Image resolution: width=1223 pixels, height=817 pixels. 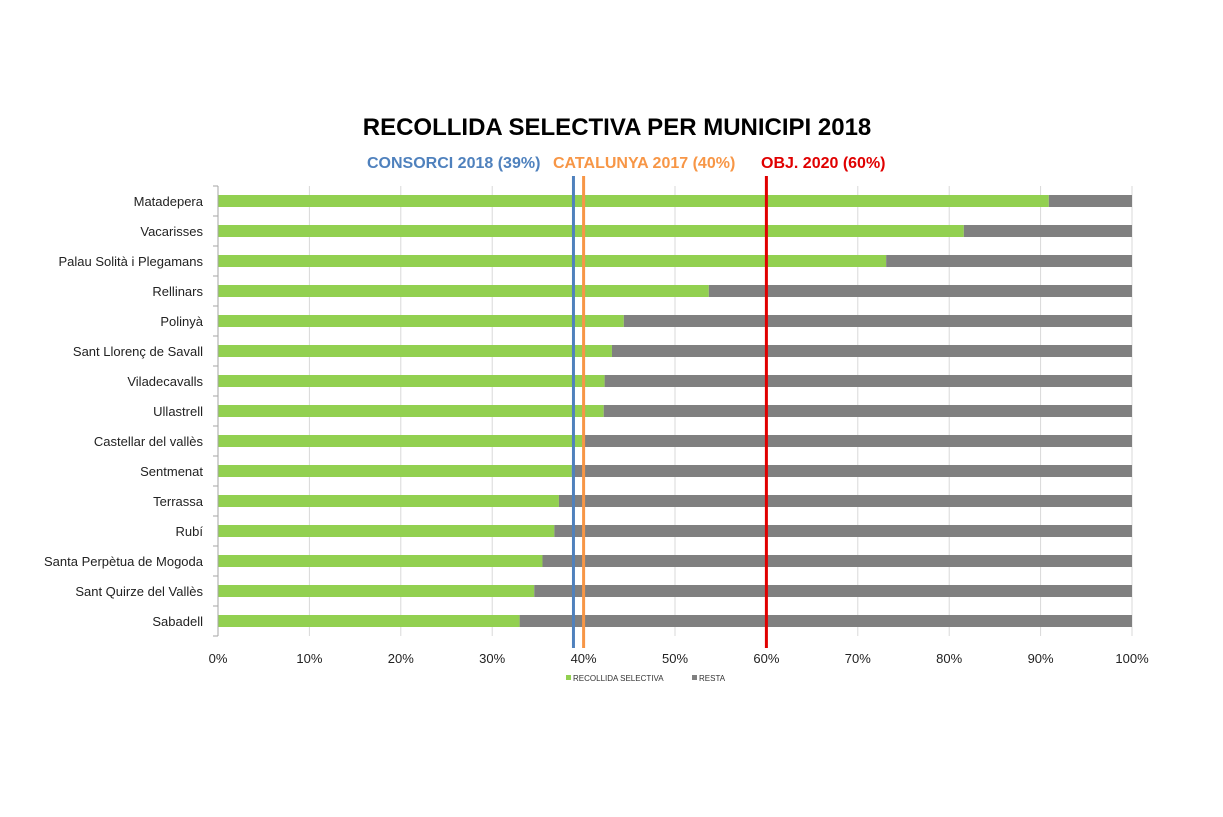 What do you see at coordinates (178, 411) in the screenshot?
I see `category-label: Ullastrell` at bounding box center [178, 411].